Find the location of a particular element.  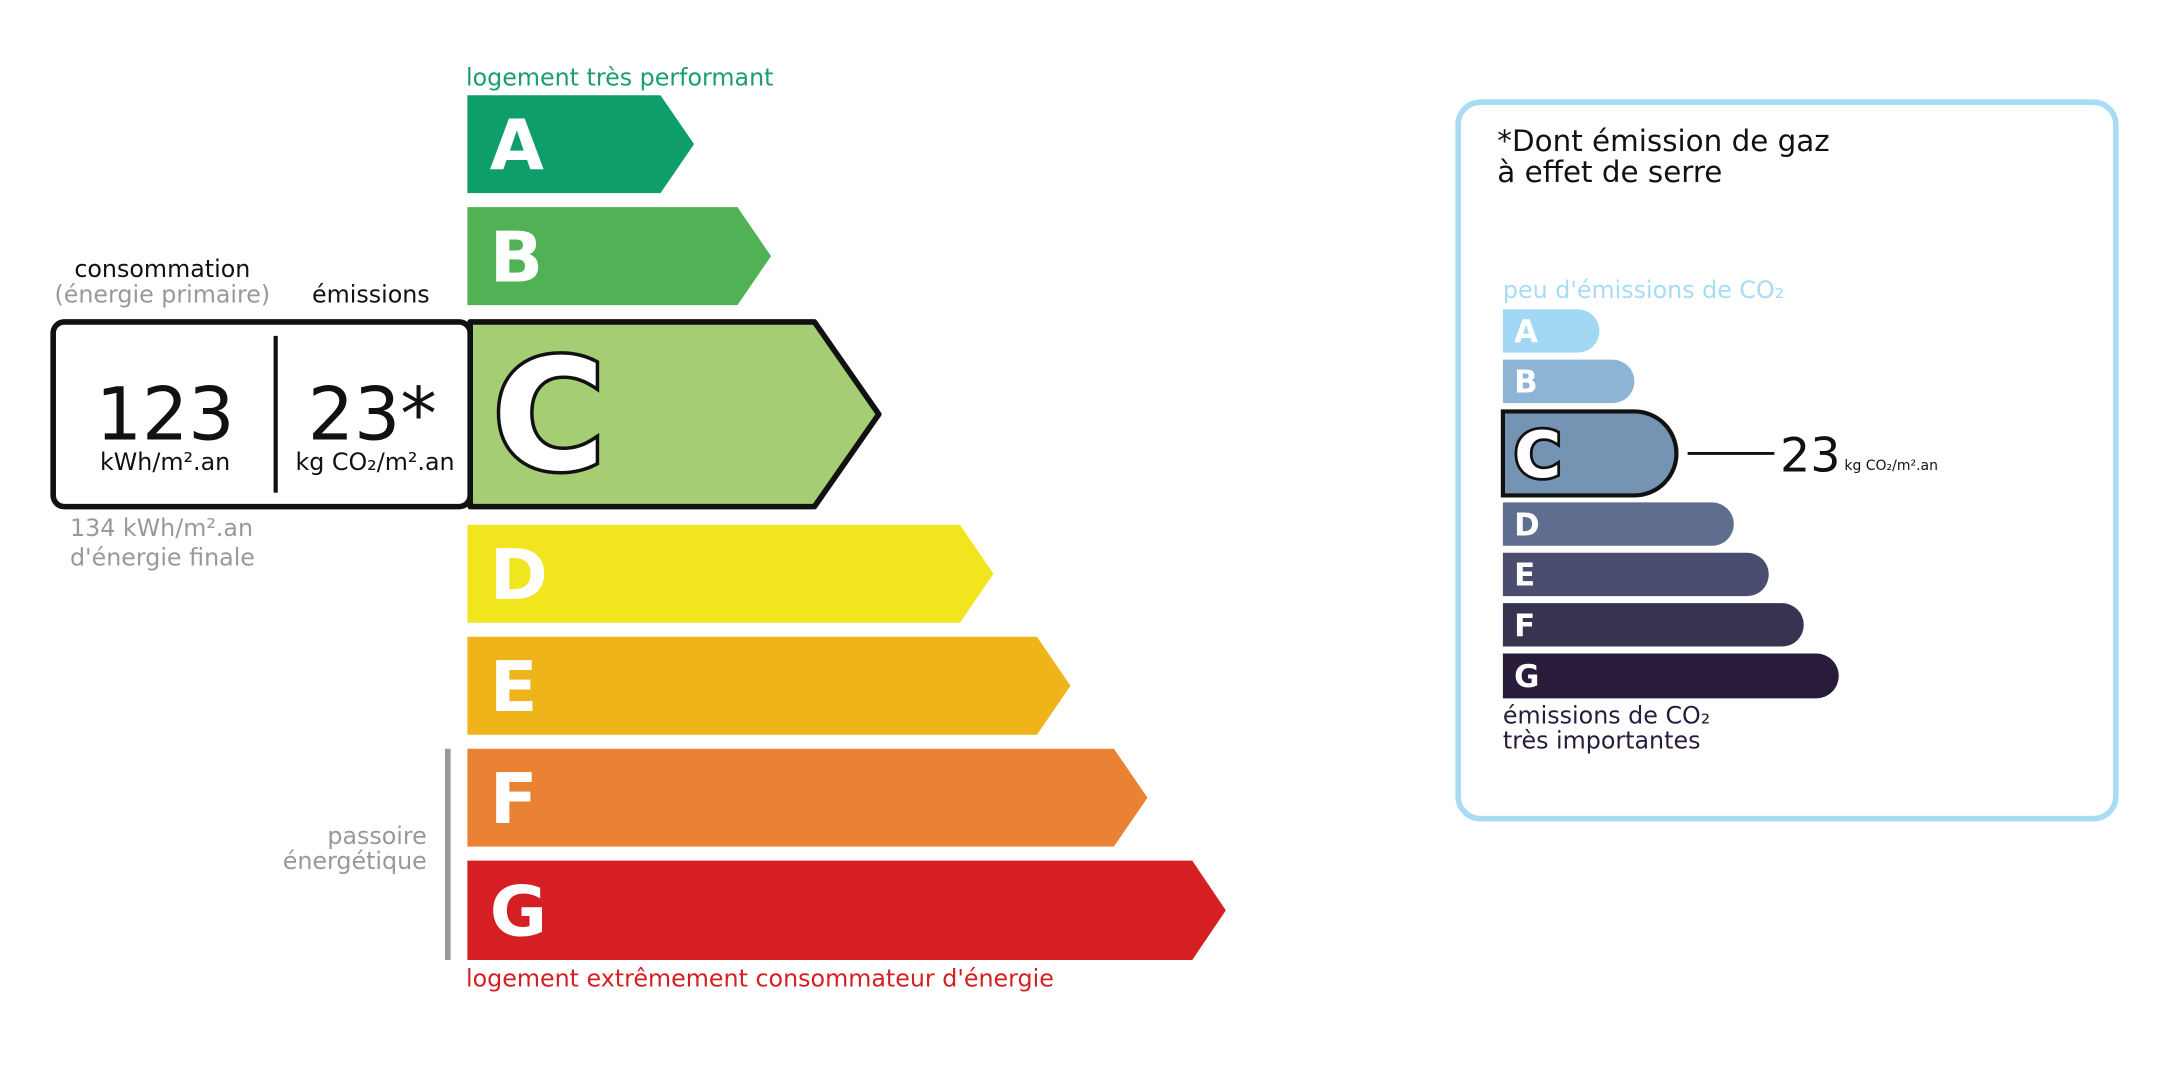

final-energy: d'énergie finale is located at coordinates (162, 557).